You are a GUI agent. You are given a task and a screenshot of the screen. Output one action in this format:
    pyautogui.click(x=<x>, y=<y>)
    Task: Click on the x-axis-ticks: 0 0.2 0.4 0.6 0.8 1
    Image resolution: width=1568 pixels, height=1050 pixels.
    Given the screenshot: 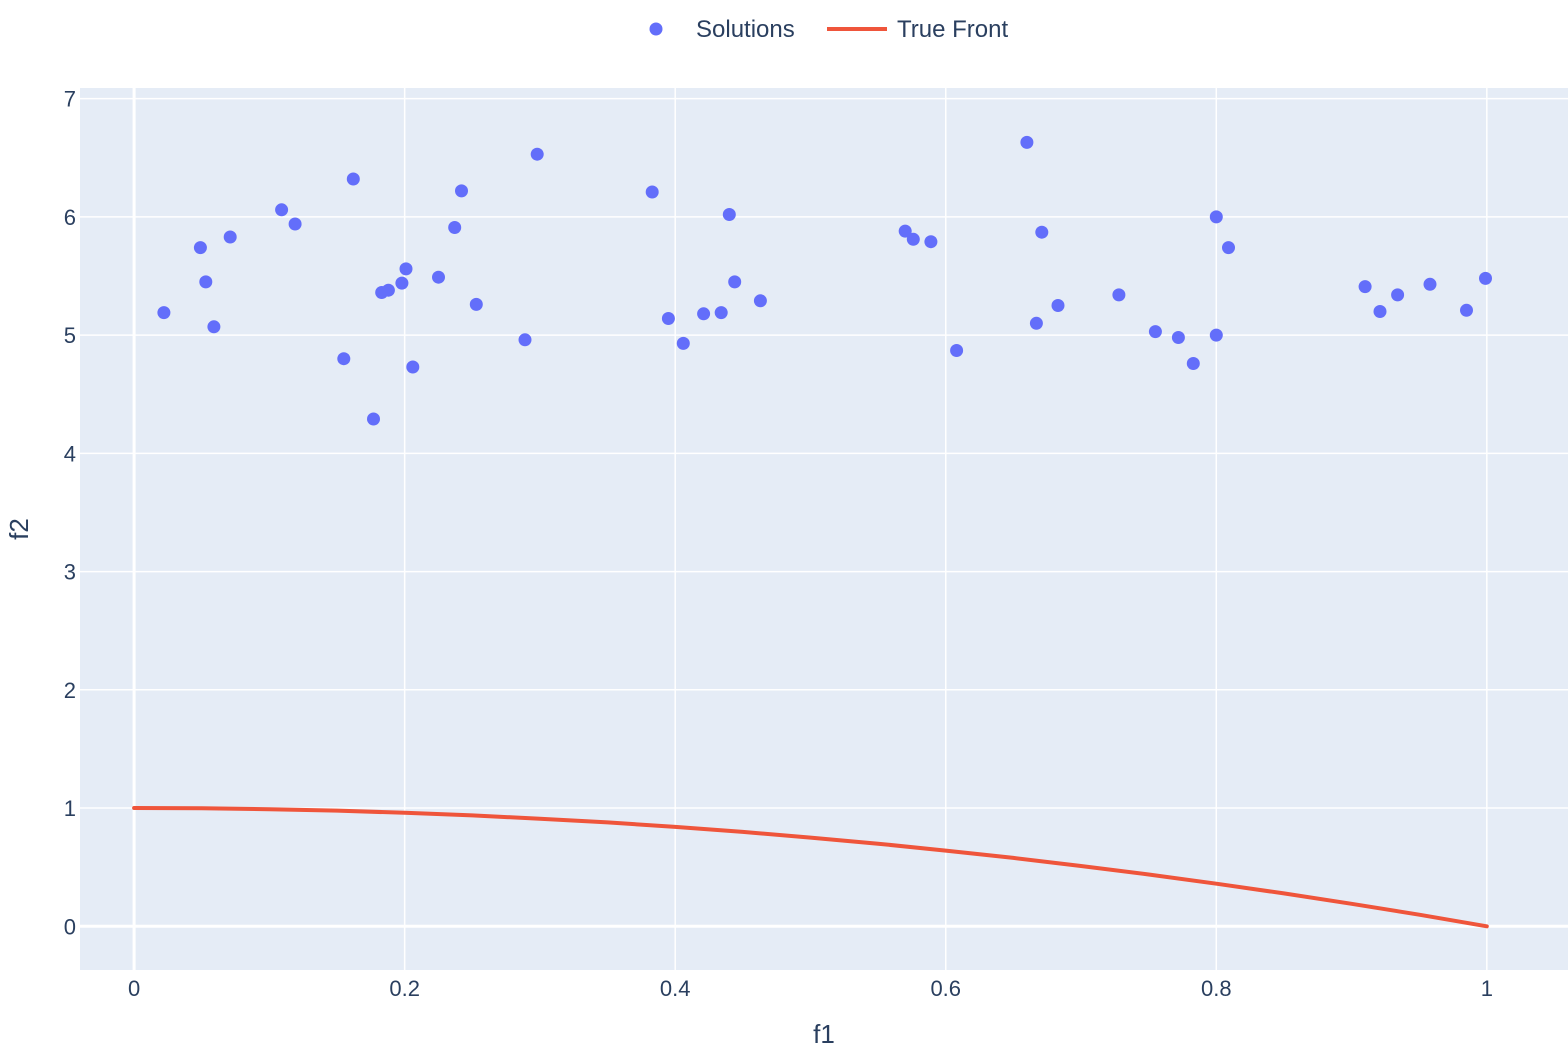 What is the action you would take?
    pyautogui.click(x=810, y=988)
    